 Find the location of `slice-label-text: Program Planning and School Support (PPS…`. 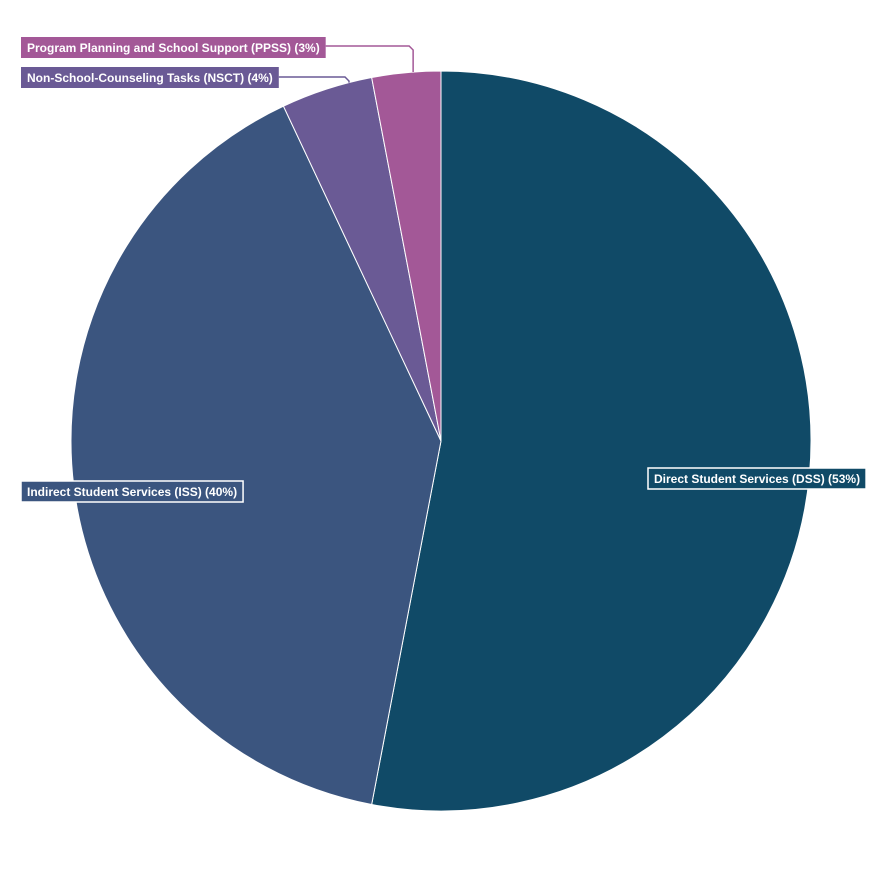

slice-label-text: Program Planning and School Support (PPS… is located at coordinates (173, 48).